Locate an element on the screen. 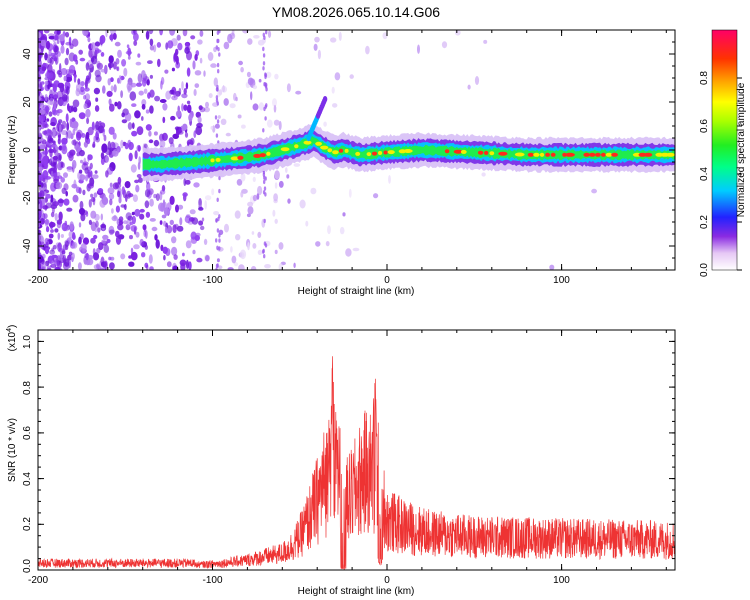 This screenshot has width=750, height=600. spectrogram-xtick-label: -200 is located at coordinates (38, 280).